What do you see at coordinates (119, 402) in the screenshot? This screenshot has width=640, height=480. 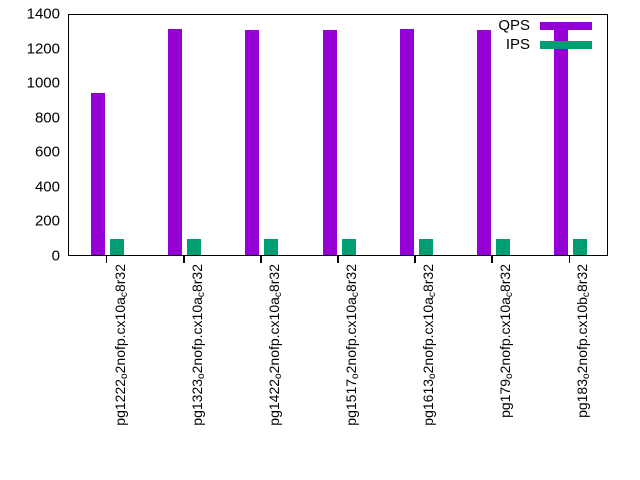 I see `label-text: pg1222` at bounding box center [119, 402].